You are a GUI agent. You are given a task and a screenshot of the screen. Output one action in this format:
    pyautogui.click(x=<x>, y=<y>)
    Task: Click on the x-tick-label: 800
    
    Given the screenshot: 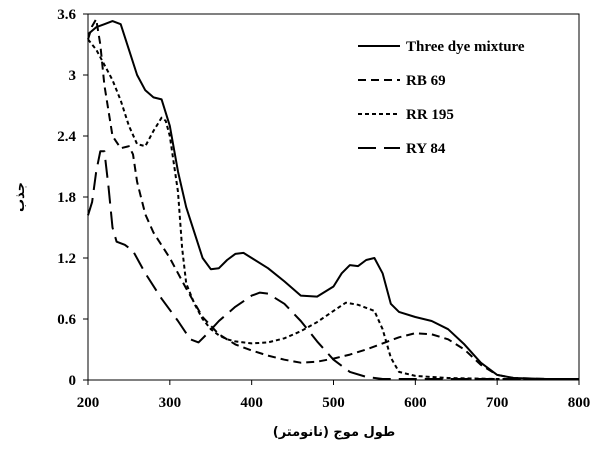 What is the action you would take?
    pyautogui.click(x=579, y=403)
    